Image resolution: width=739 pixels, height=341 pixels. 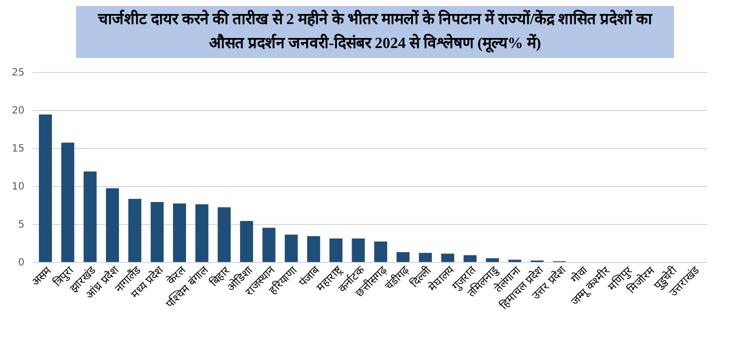 I want to click on y-tick-label: 15, so click(x=18, y=149).